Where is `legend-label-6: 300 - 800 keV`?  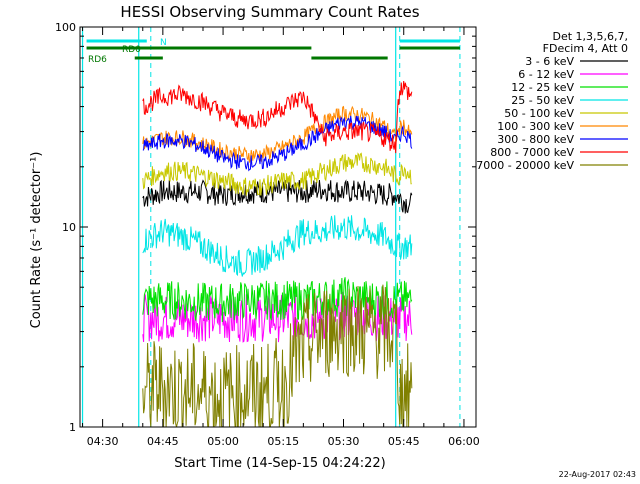 legend-label-6: 300 - 800 keV is located at coordinates (535, 139).